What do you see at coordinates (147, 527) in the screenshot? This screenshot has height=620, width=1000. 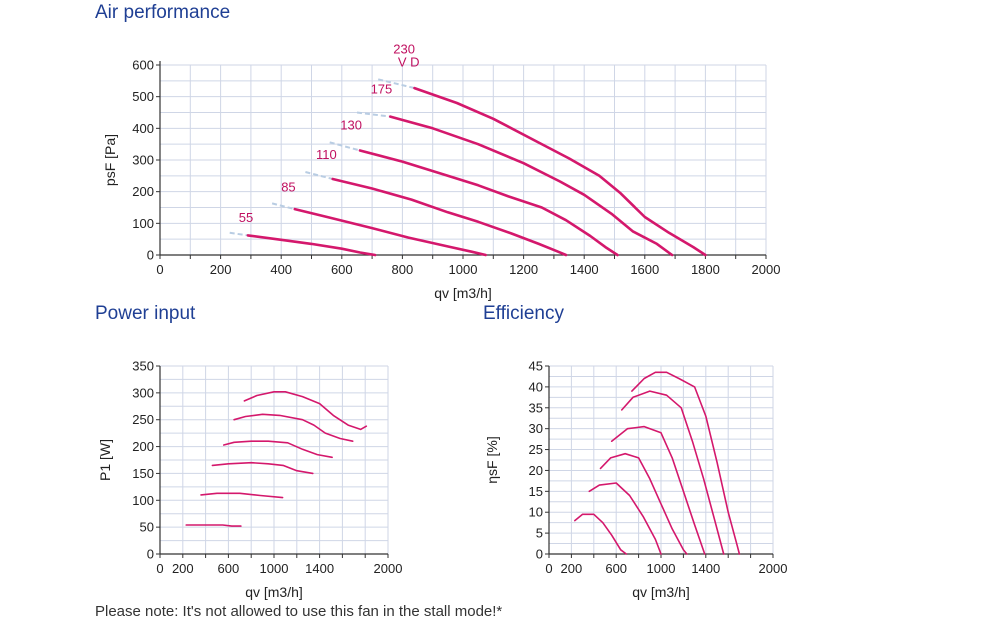 I see `y-tick-label: 50` at bounding box center [147, 527].